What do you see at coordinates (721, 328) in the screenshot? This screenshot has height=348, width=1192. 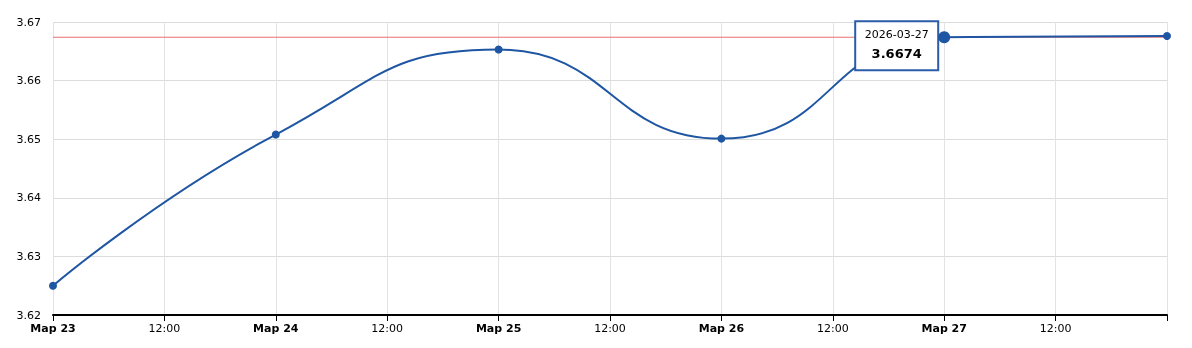 I see `x-tick-label: Мар 26` at bounding box center [721, 328].